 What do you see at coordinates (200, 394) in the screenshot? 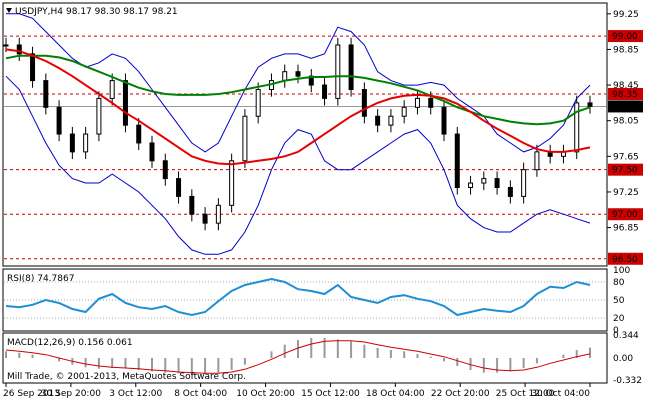
I see `time-tick-label-3: 8 Oct 04:00` at bounding box center [200, 394].